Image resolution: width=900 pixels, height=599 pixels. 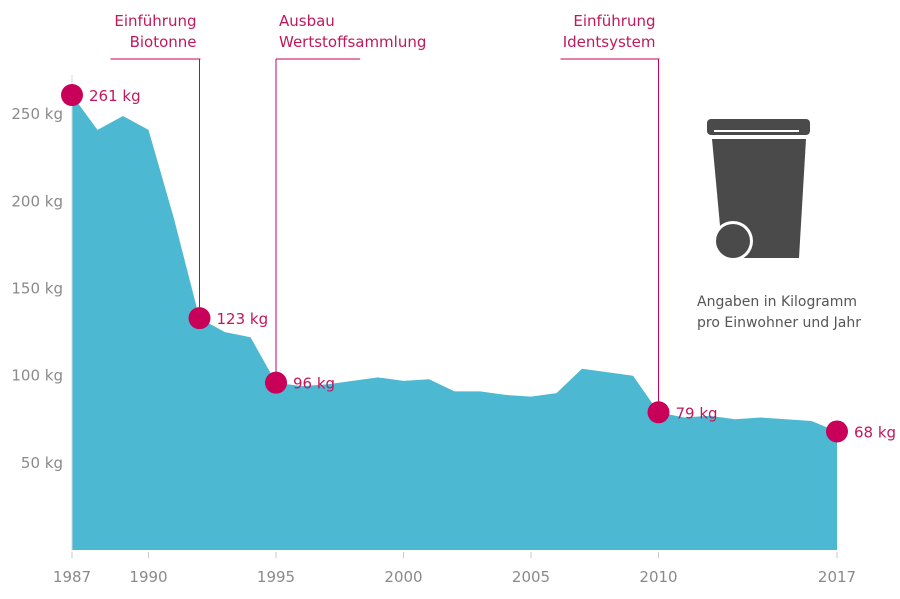 What do you see at coordinates (403, 577) in the screenshot?
I see `x-tick-label: 2000` at bounding box center [403, 577].